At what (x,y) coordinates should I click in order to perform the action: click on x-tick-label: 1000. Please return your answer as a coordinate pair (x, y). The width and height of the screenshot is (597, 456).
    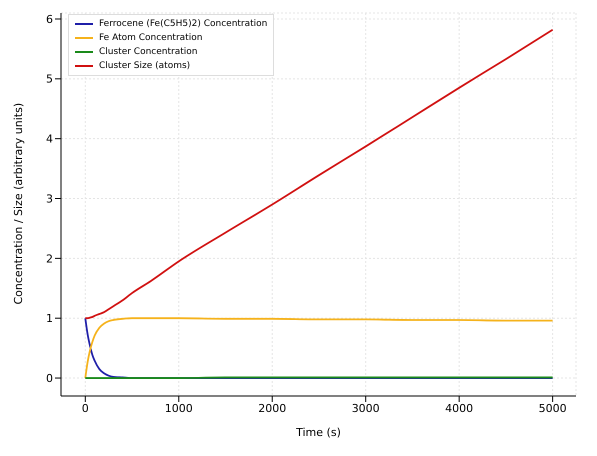
    Looking at the image, I should click on (178, 408).